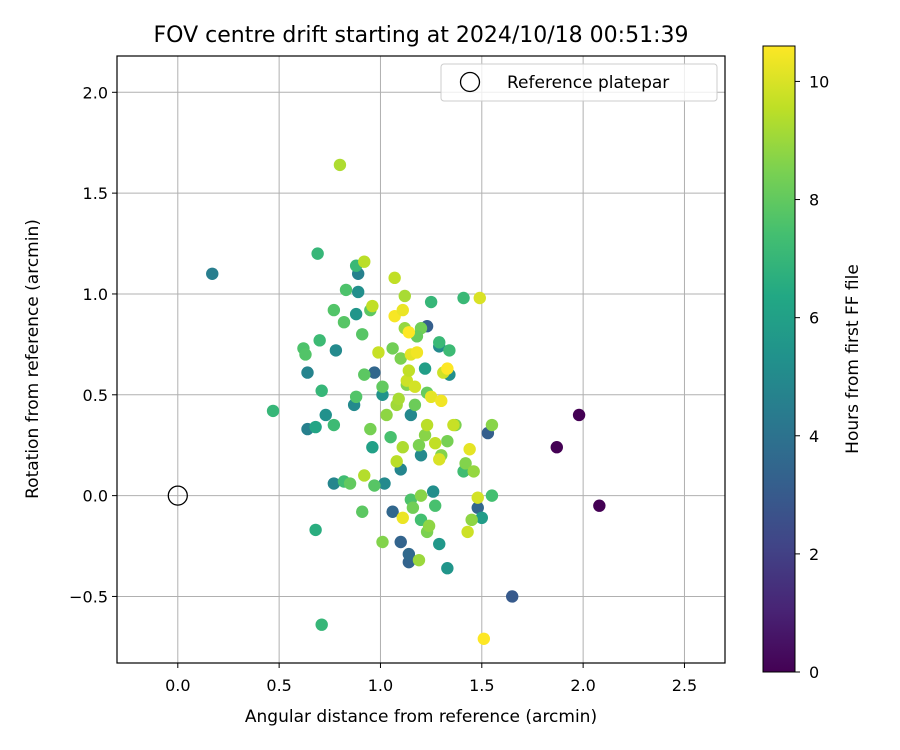 The image size is (900, 750). I want to click on legend: Reference platepar, so click(579, 82).